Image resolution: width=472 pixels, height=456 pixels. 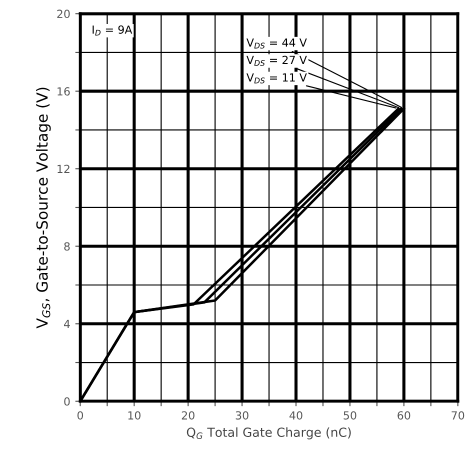 What do you see at coordinates (276, 61) in the screenshot?
I see `text: V$_{DS}$ = 27 V` at bounding box center [276, 61].